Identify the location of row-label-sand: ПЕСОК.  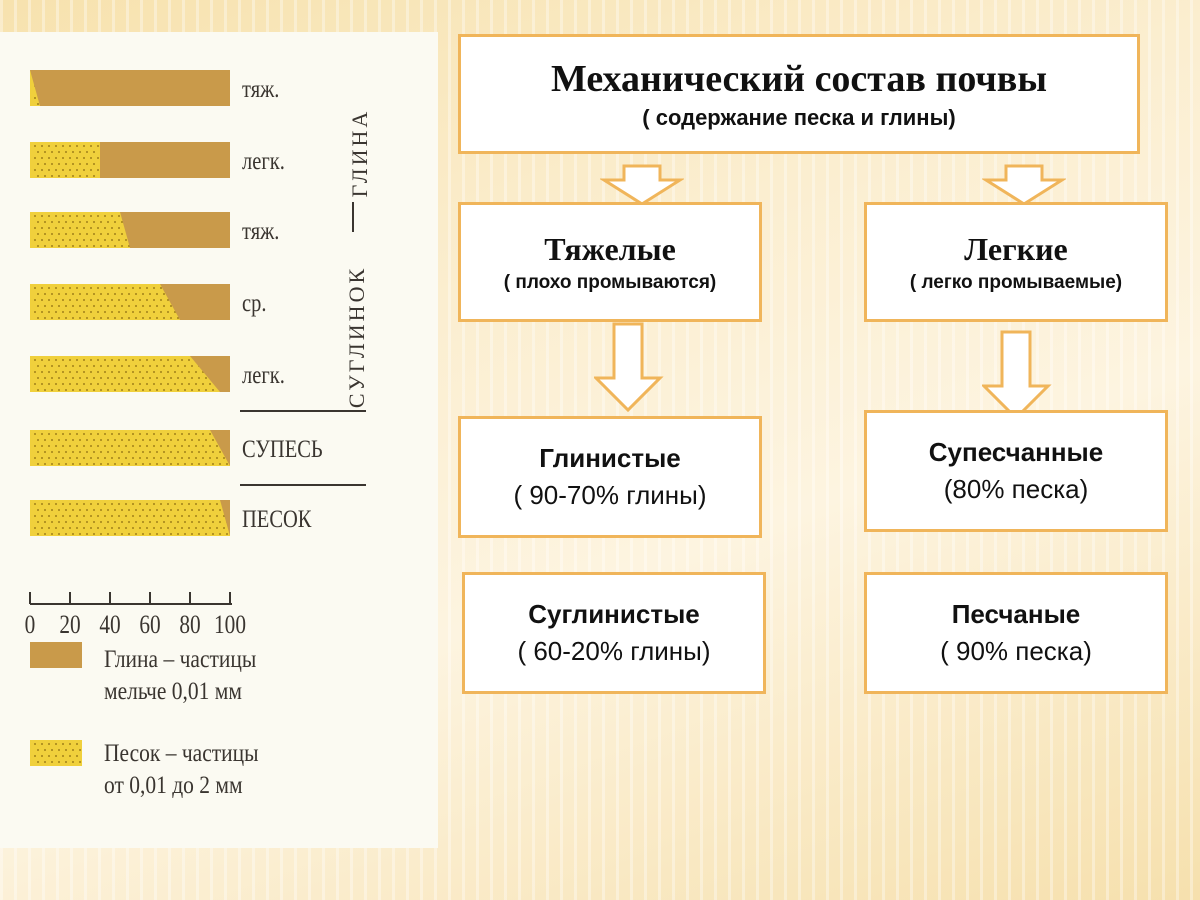
(277, 519).